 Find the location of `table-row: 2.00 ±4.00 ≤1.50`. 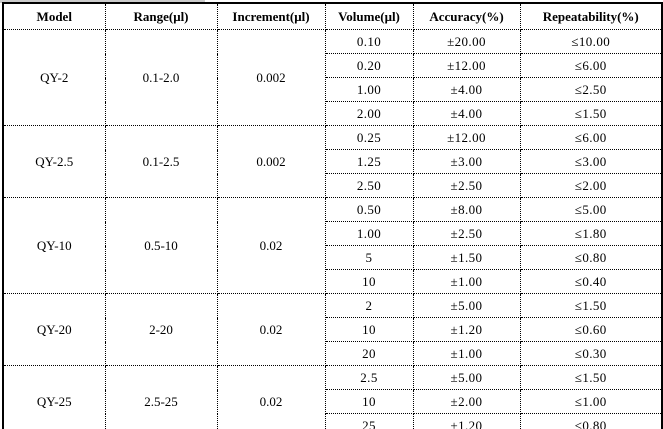

table-row: 2.00 ±4.00 ≤1.50 is located at coordinates (333, 113).